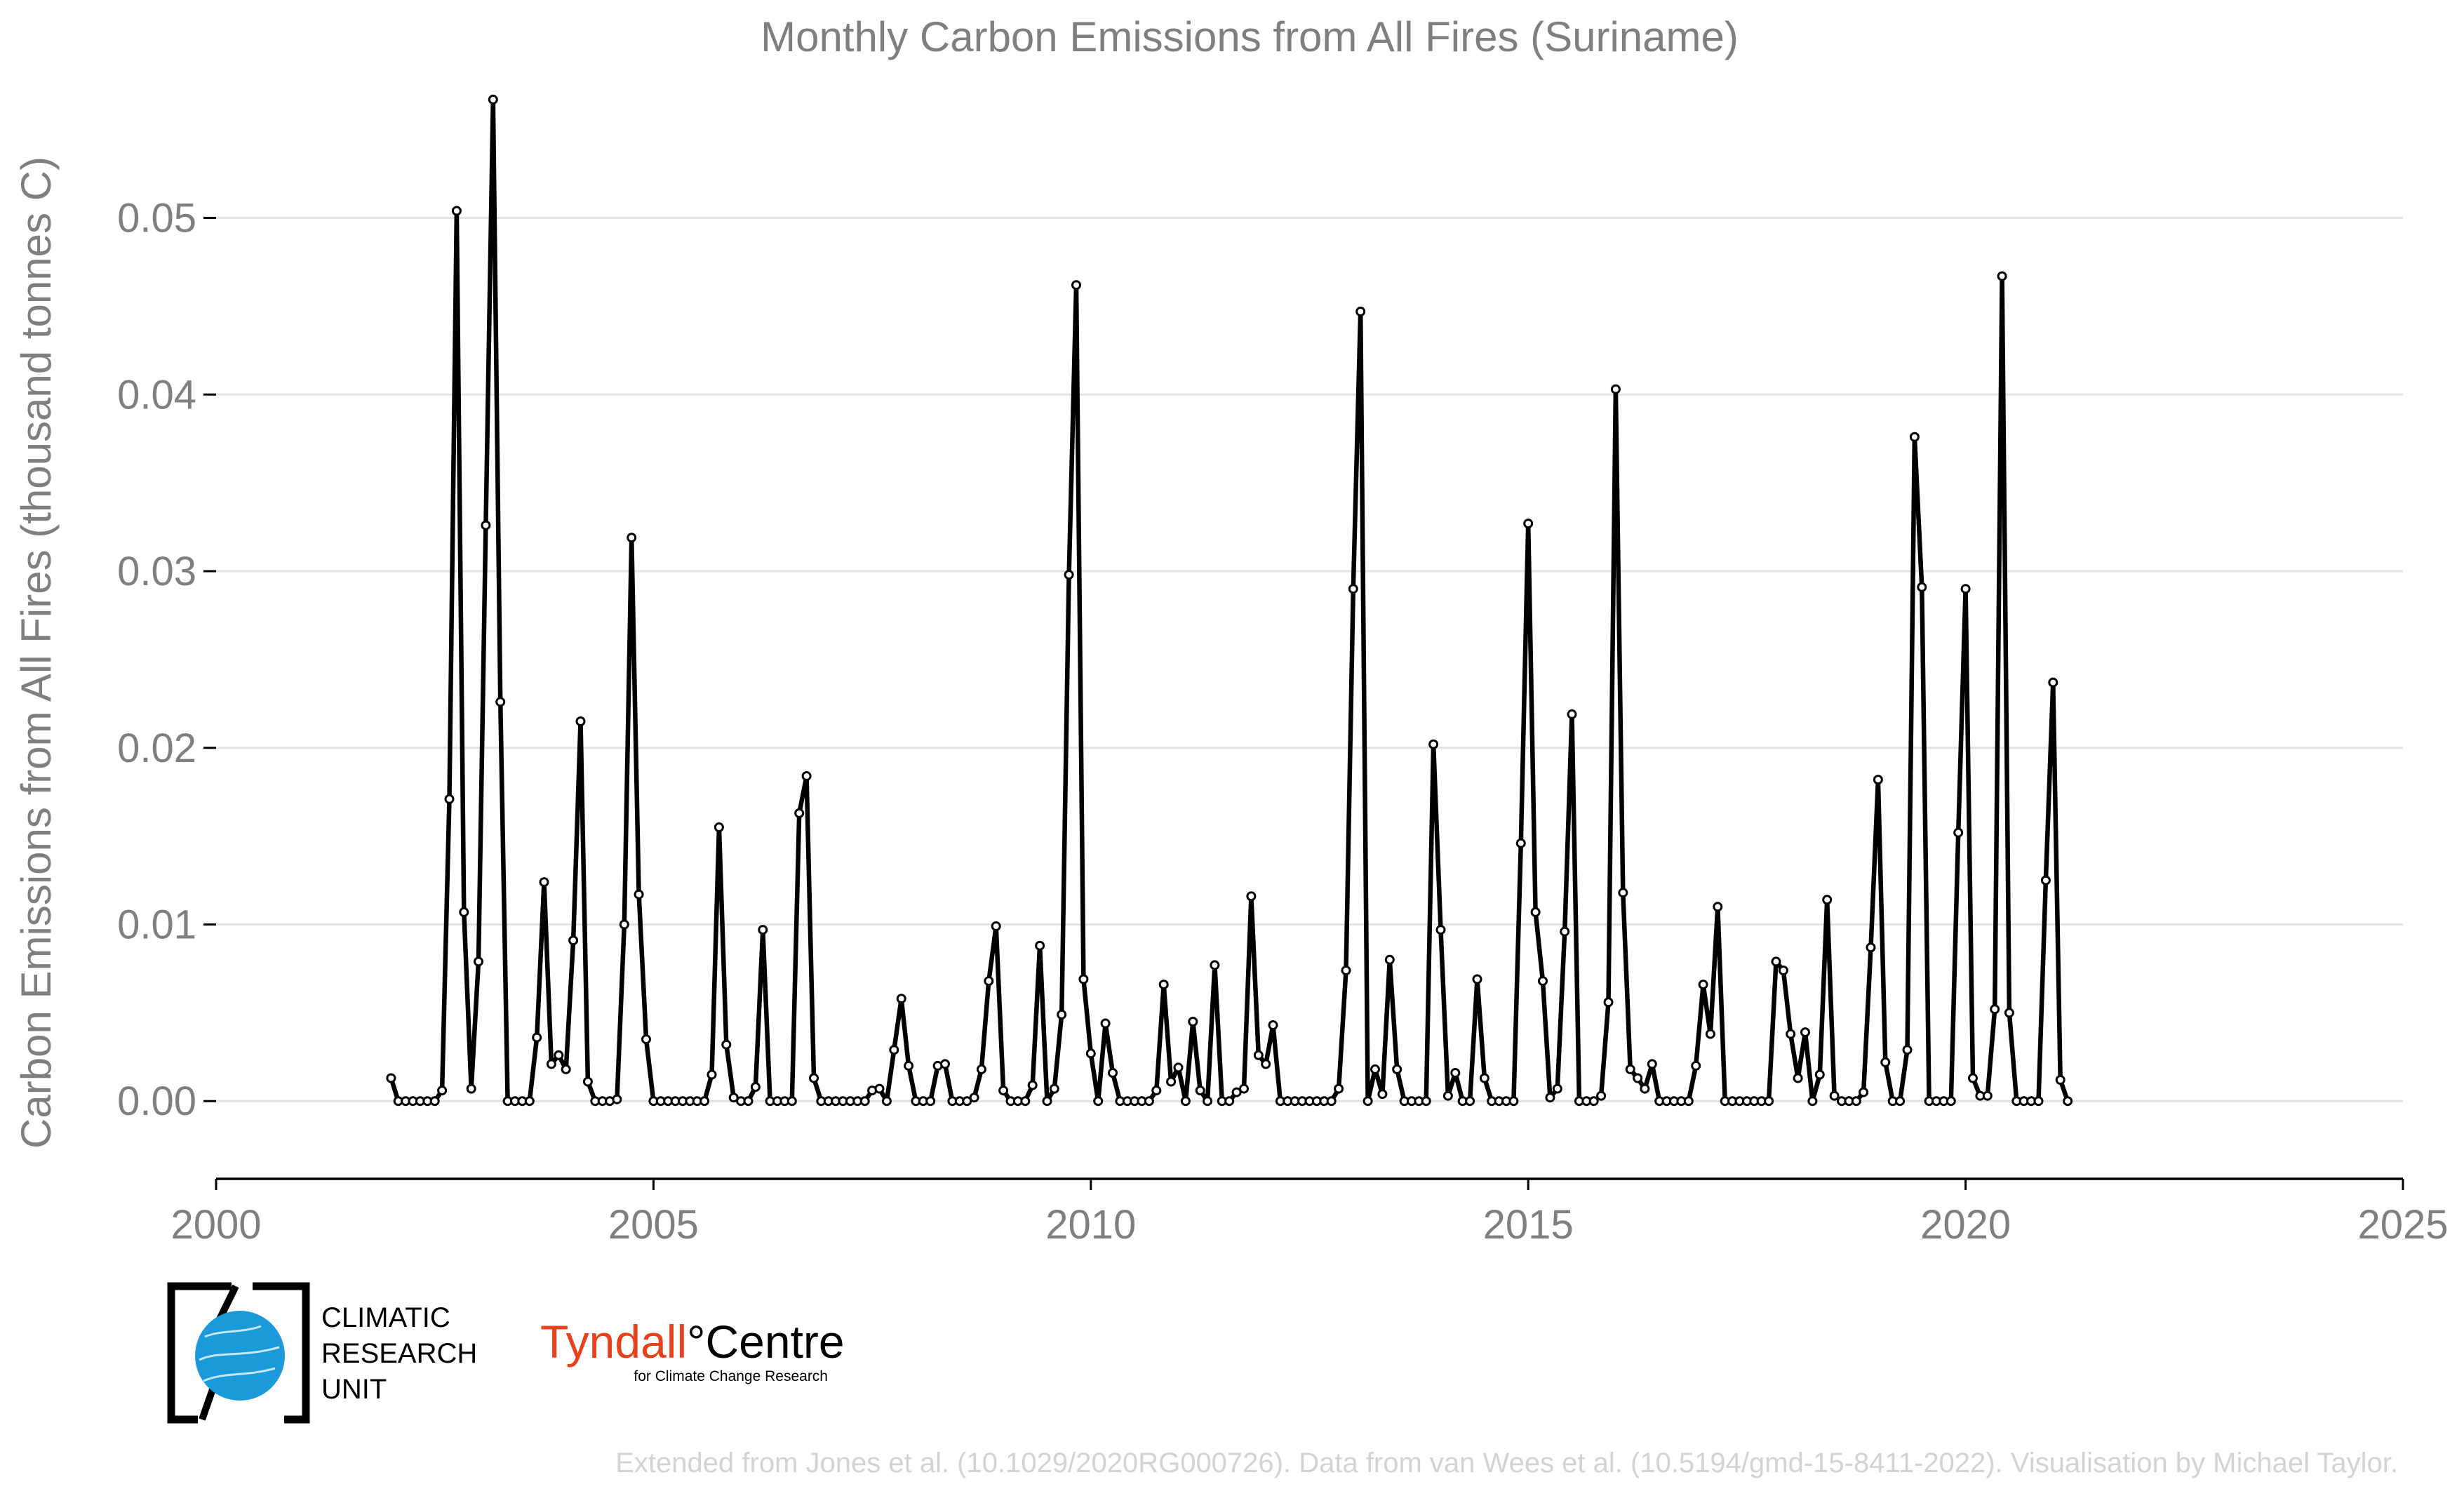 The image size is (2464, 1496). Describe the element at coordinates (1090, 1225) in the screenshot. I see `x-tick-label: 2010` at that location.